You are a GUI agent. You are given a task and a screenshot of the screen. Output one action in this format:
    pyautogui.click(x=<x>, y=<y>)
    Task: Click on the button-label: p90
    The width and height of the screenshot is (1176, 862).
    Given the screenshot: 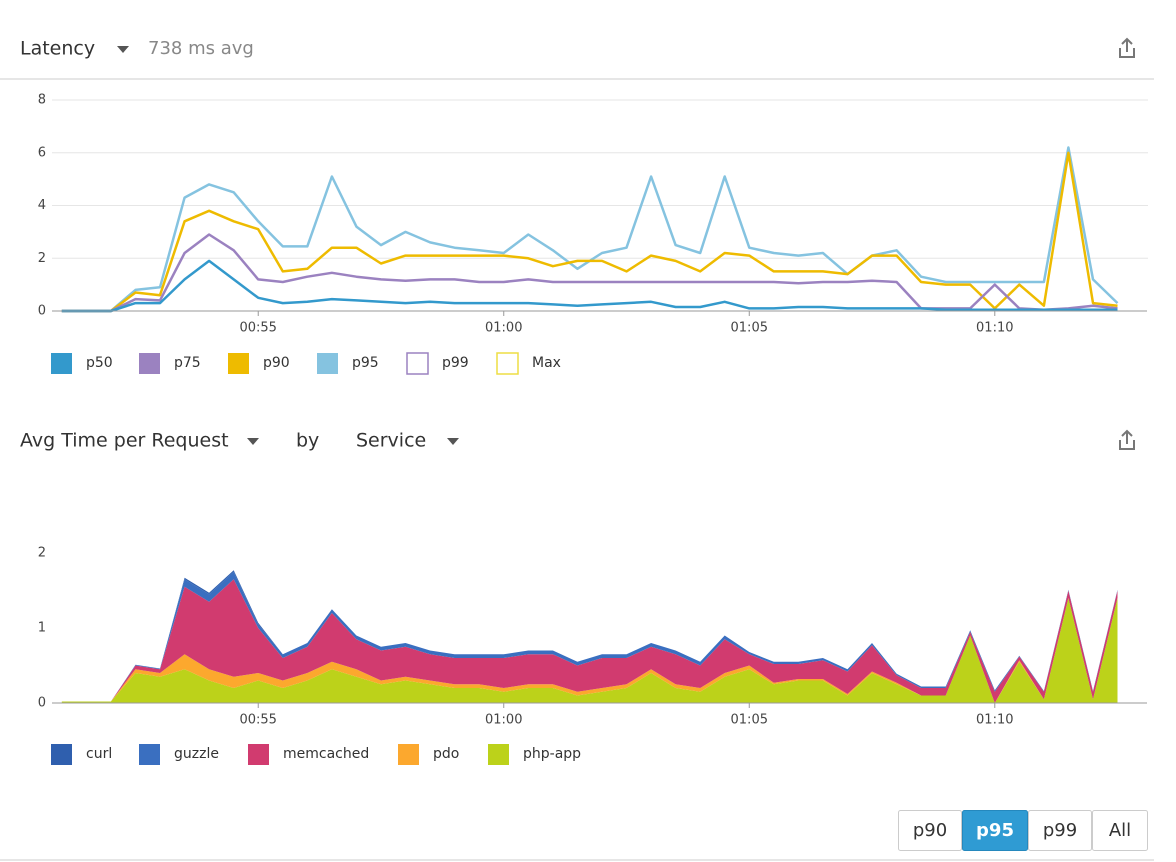 What is the action you would take?
    pyautogui.click(x=930, y=830)
    